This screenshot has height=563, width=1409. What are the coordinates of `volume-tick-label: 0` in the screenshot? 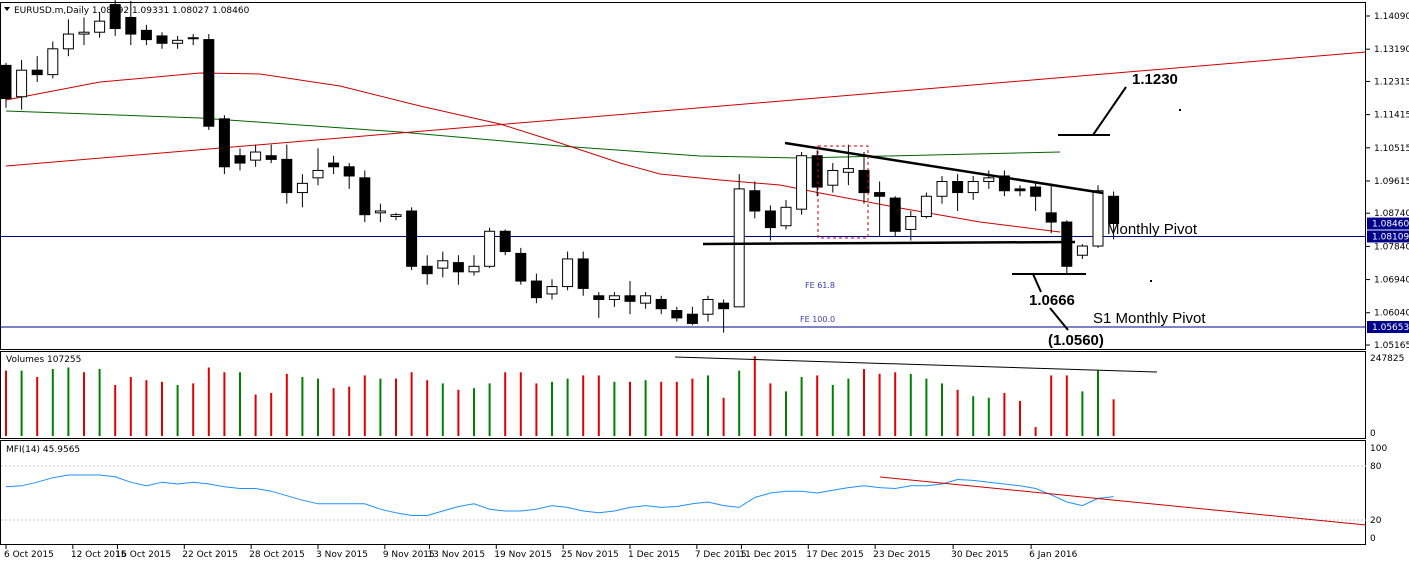 It's located at (1373, 434).